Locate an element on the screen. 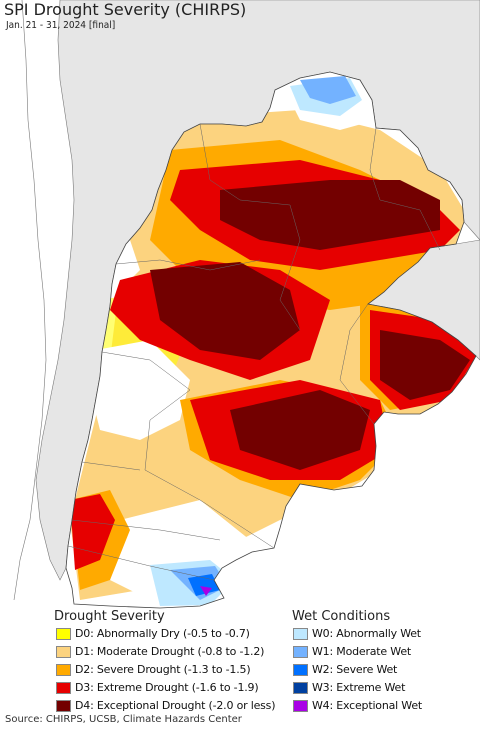 This screenshot has height=730, width=480. legend-label-w4: W4: Exceptional Wet is located at coordinates (367, 705).